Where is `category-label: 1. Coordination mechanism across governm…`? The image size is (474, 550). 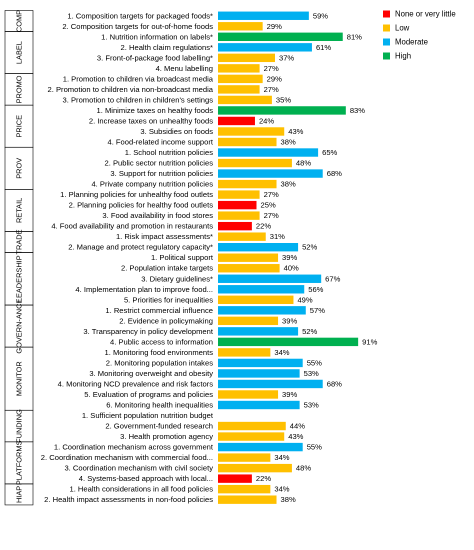 category-label: 1. Coordination mechanism across governm… is located at coordinates (134, 447).